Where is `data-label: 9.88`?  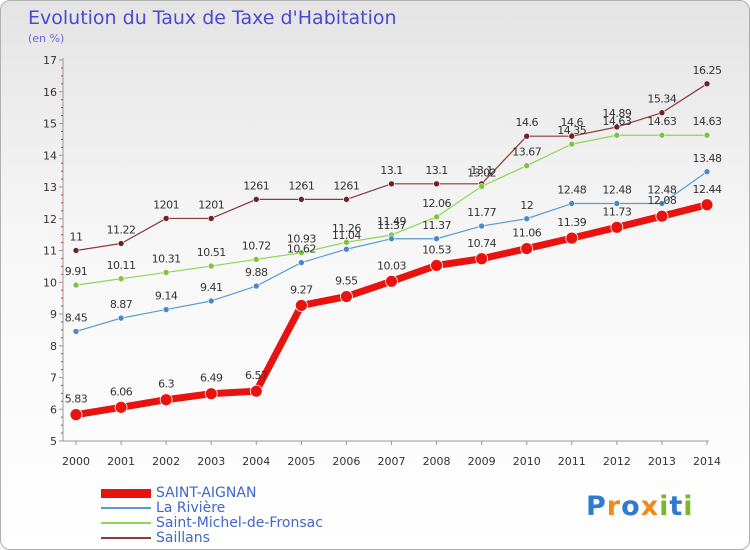 data-label: 9.88 is located at coordinates (256, 272).